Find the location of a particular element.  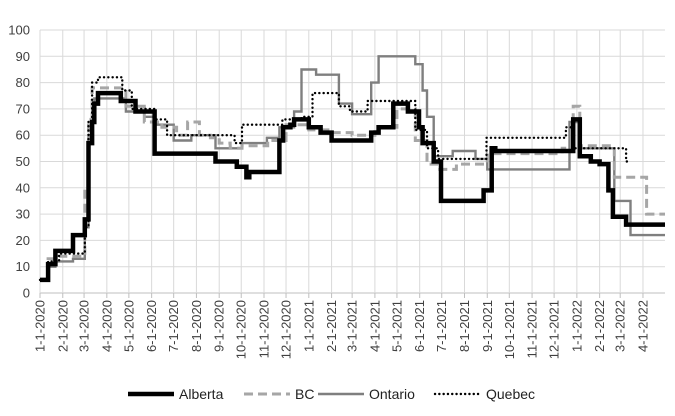

legend-label-bc: BC is located at coordinates (304, 394).